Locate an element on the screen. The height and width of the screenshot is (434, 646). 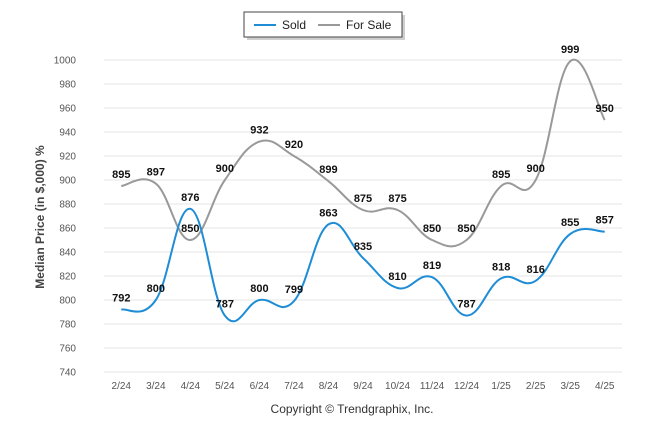
y-tick-label: 800 is located at coordinates (67, 301).